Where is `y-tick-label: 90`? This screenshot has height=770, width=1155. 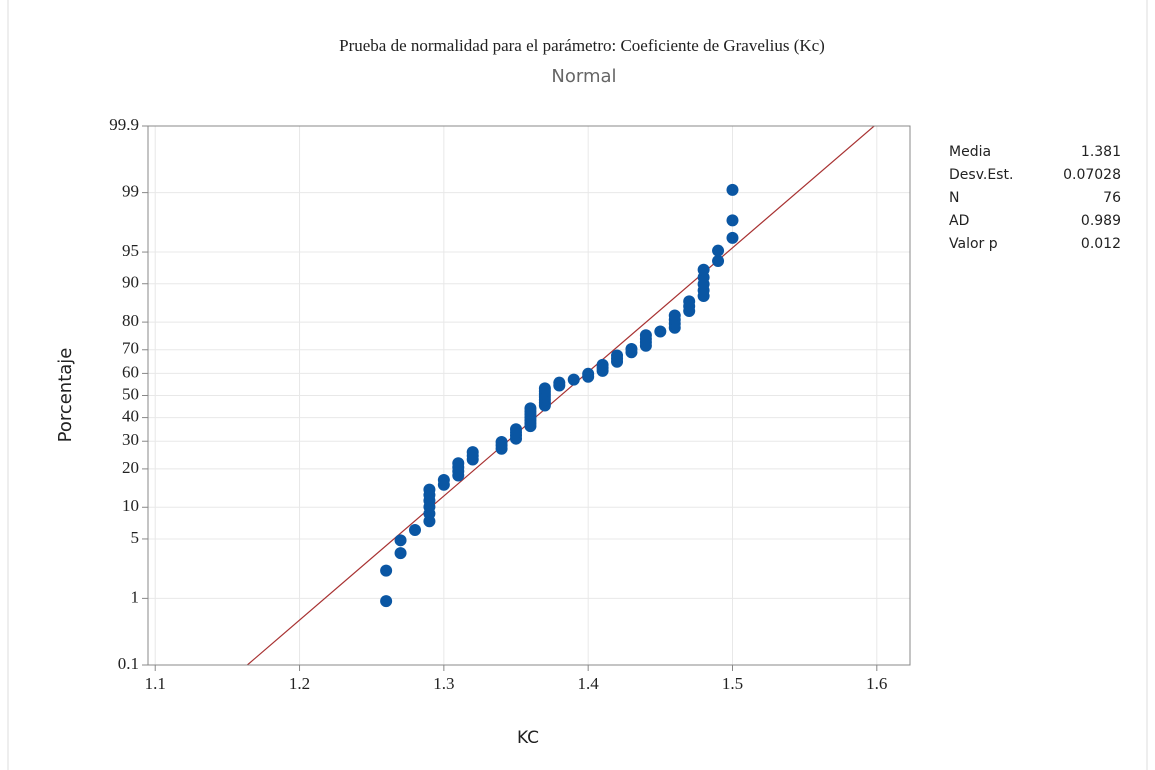
y-tick-label: 90 is located at coordinates (130, 282).